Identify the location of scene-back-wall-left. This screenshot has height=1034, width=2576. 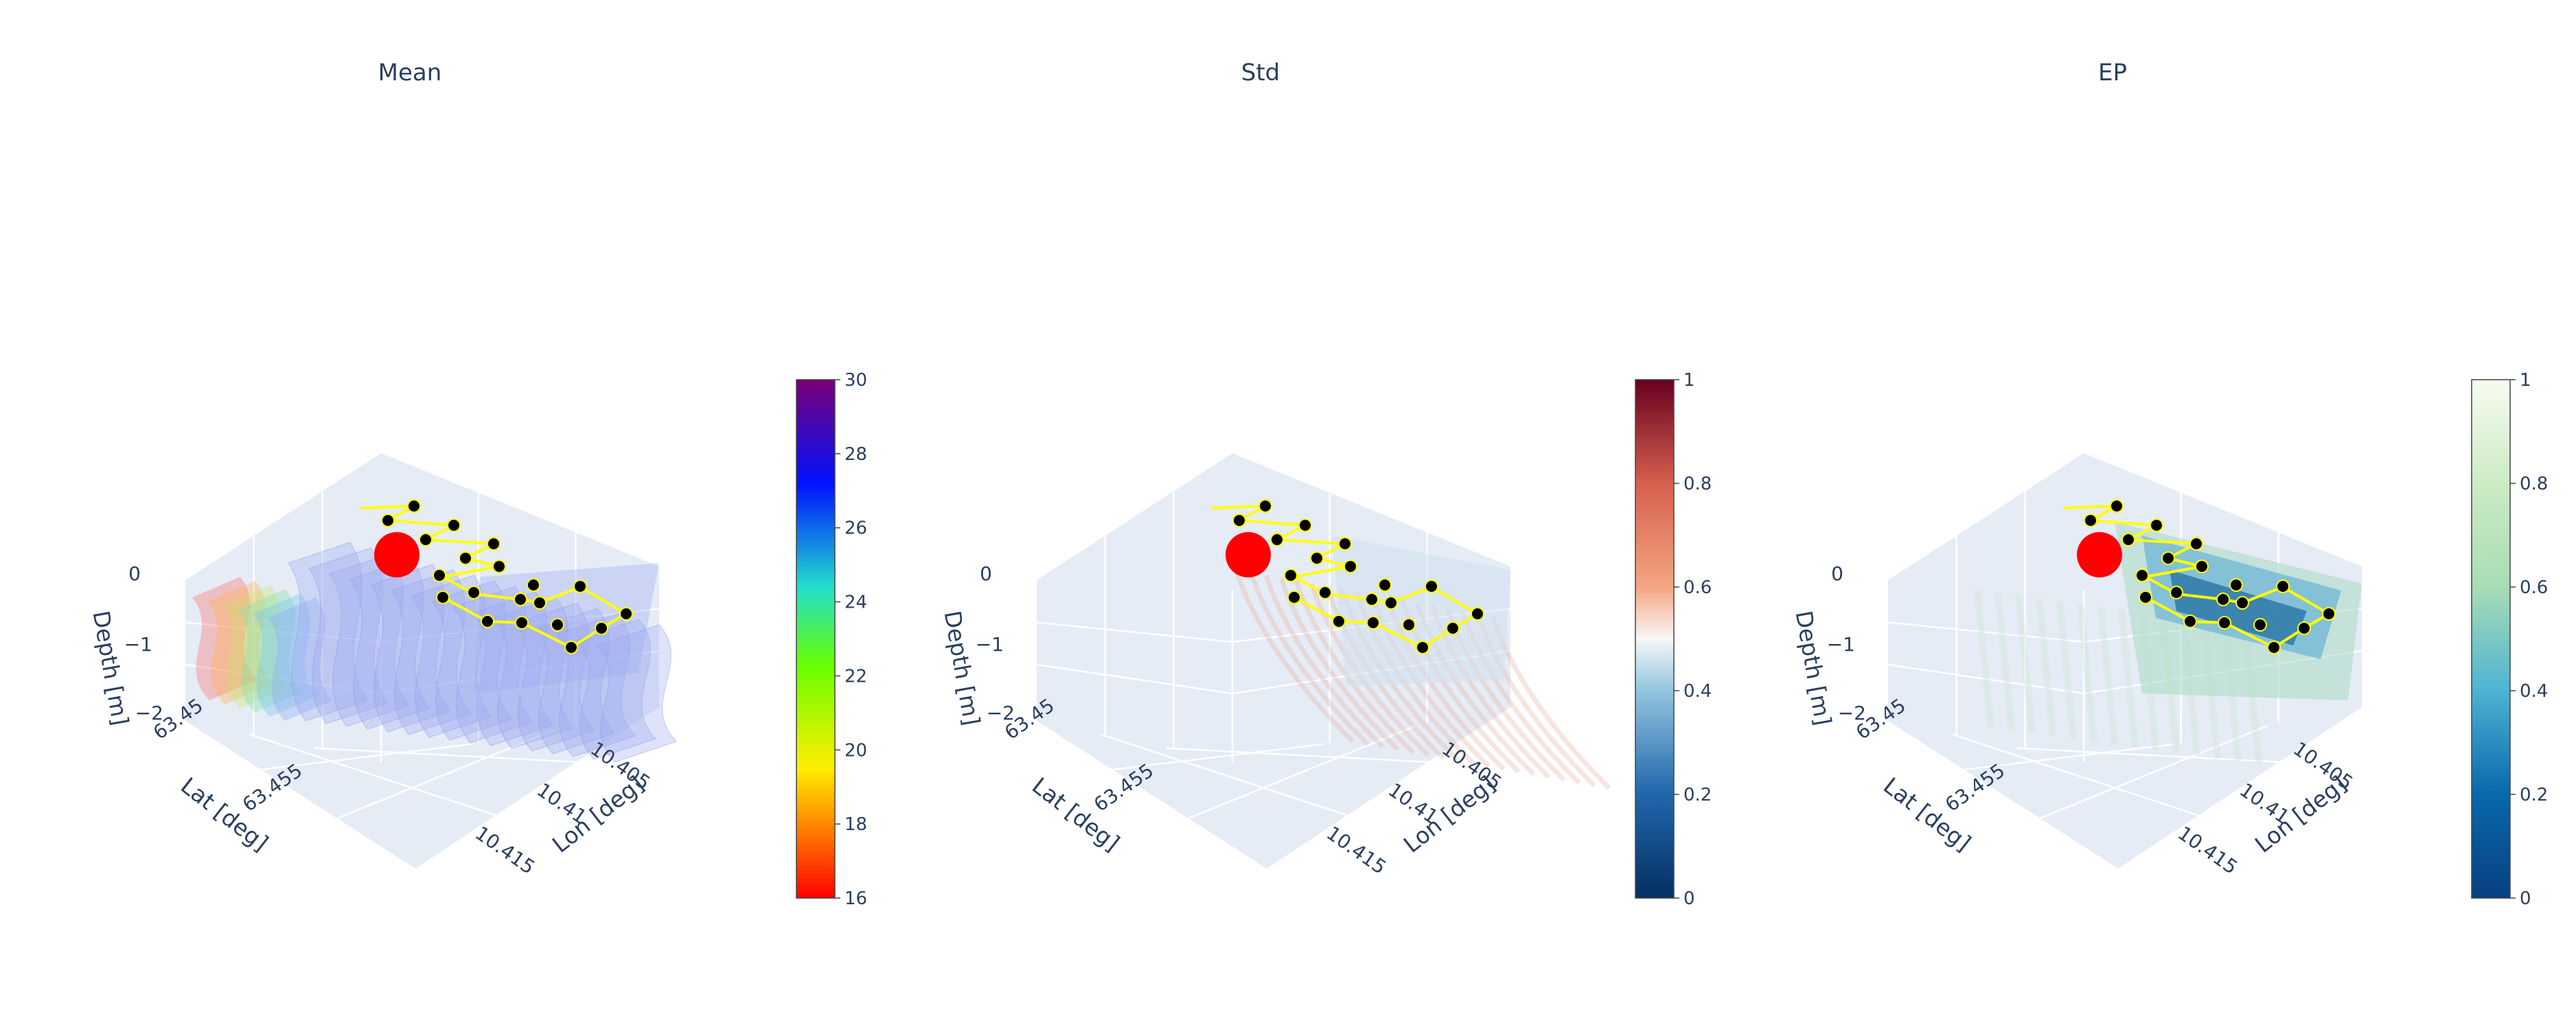
(1986, 607).